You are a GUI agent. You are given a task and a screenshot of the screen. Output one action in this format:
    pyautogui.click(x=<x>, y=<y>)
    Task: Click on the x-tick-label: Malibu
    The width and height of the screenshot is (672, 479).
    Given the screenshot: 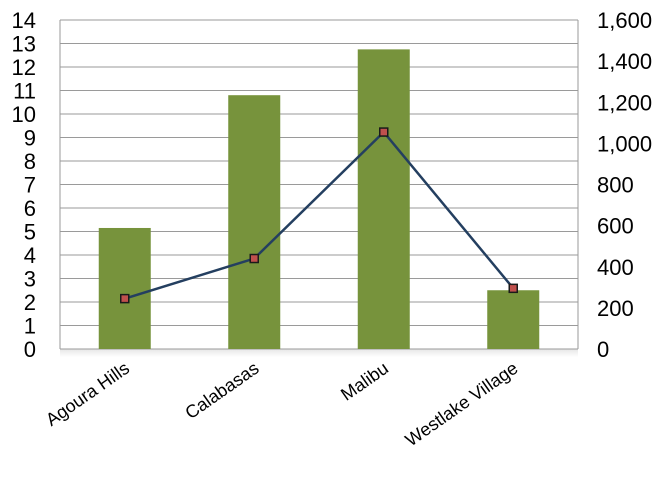 What is the action you would take?
    pyautogui.click(x=364, y=381)
    